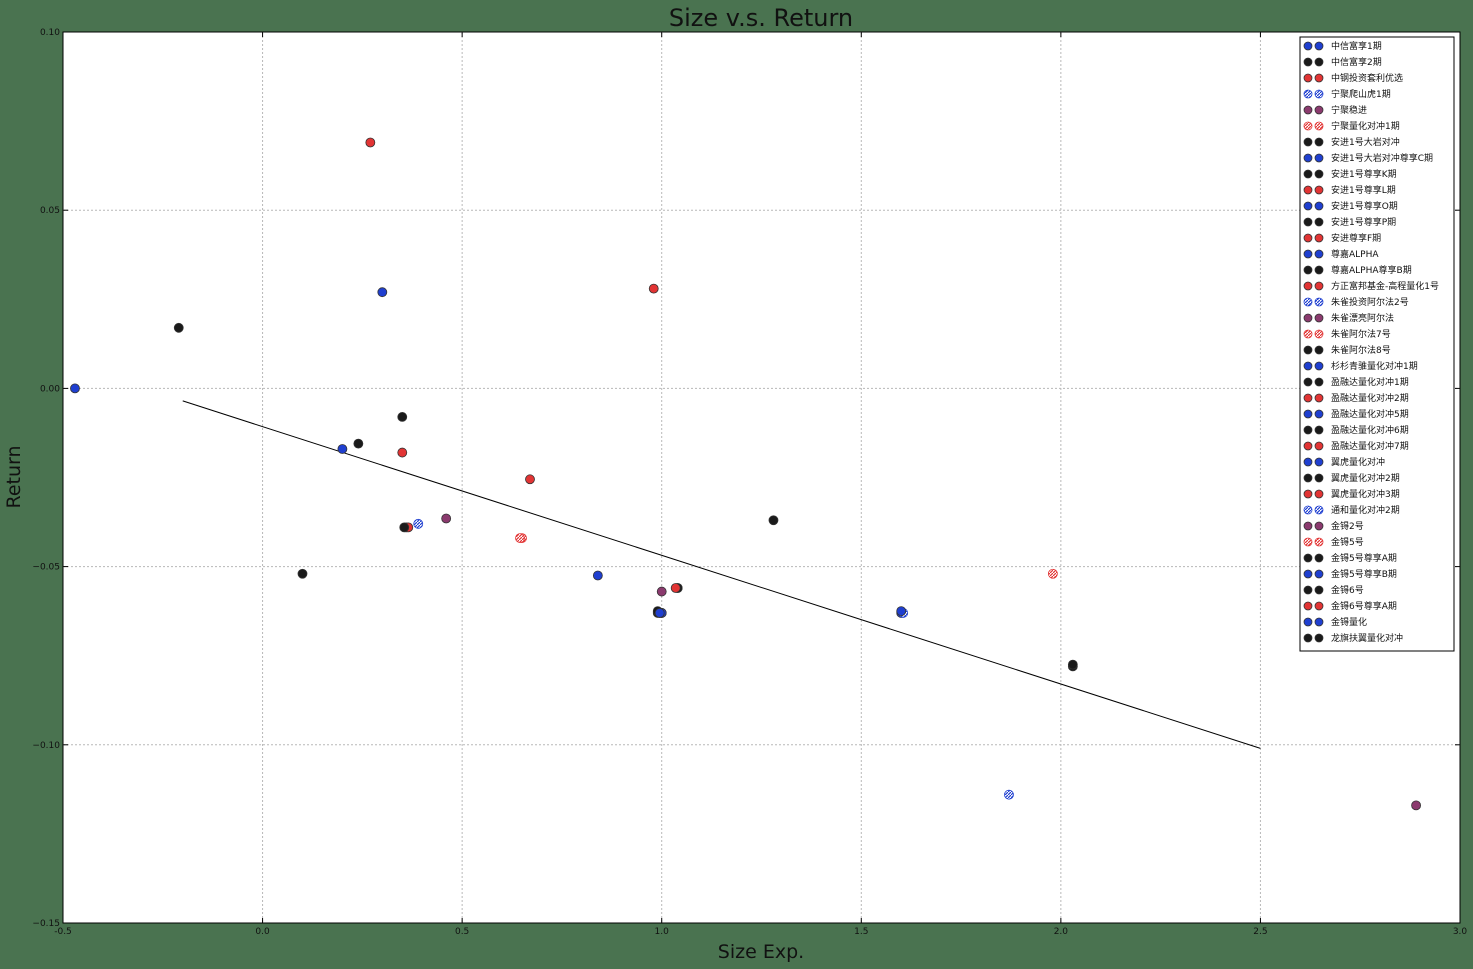 This screenshot has width=1473, height=969. What do you see at coordinates (1460, 932) in the screenshot?
I see `x-tick-label: 3.0` at bounding box center [1460, 932].